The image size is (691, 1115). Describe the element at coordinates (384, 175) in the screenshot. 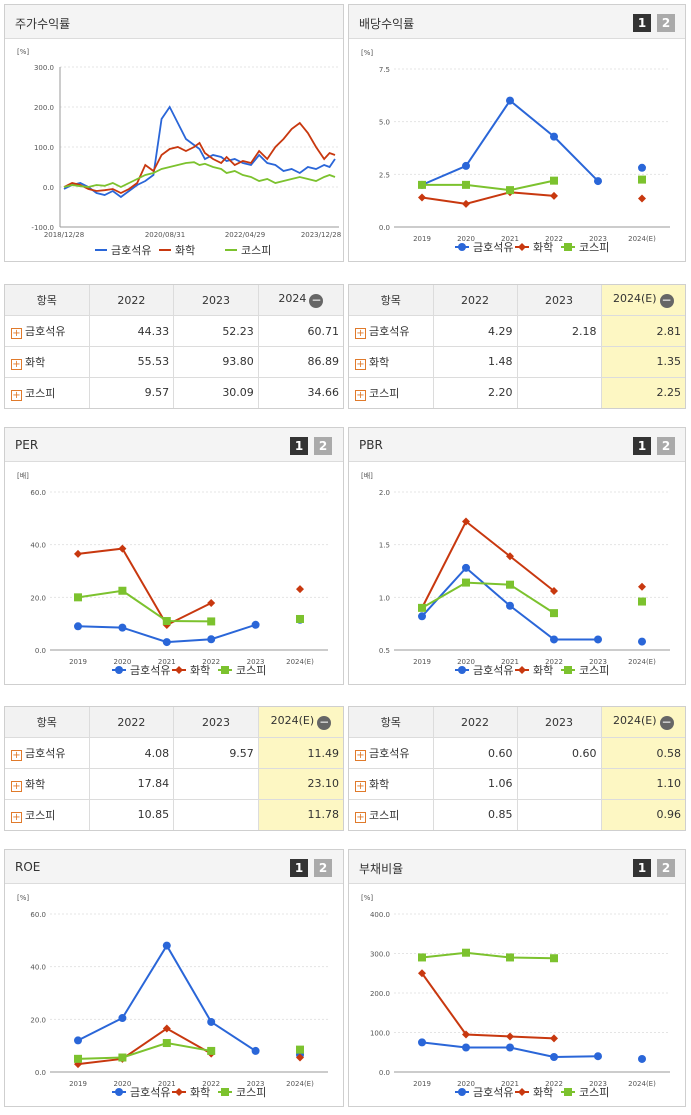

I see `y-tick-label: 2.5` at that location.